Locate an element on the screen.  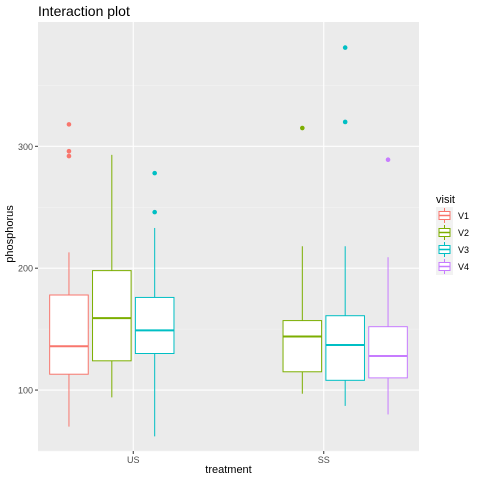
x-tick-label: SS is located at coordinates (324, 460).